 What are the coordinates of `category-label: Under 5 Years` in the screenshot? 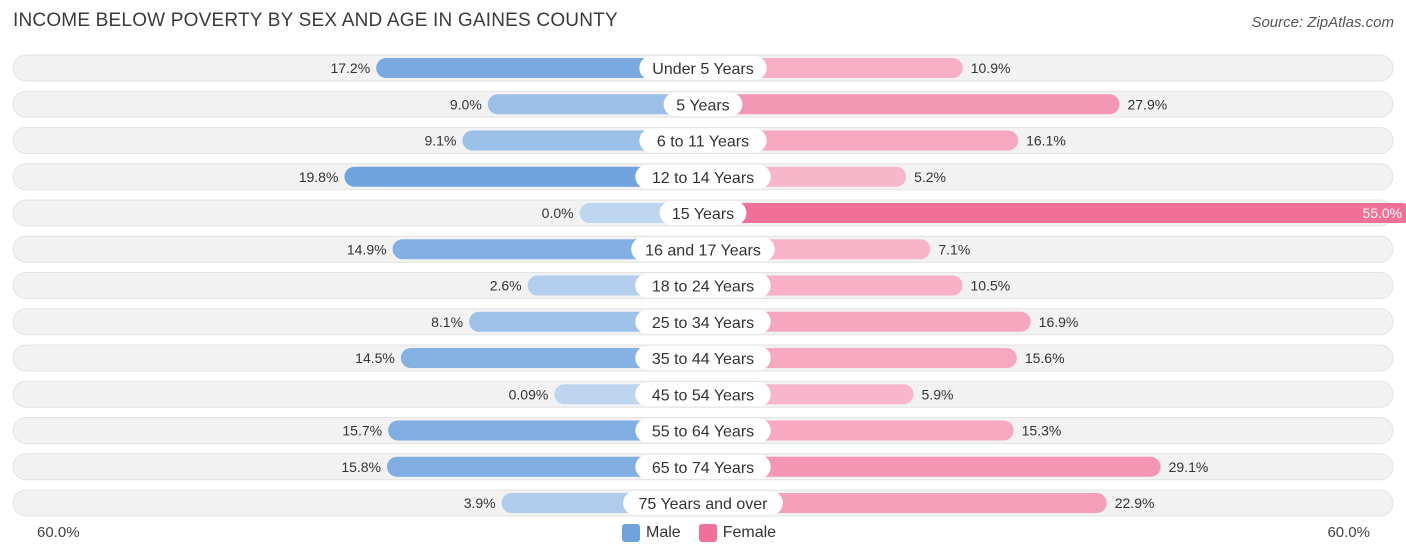 It's located at (702, 69).